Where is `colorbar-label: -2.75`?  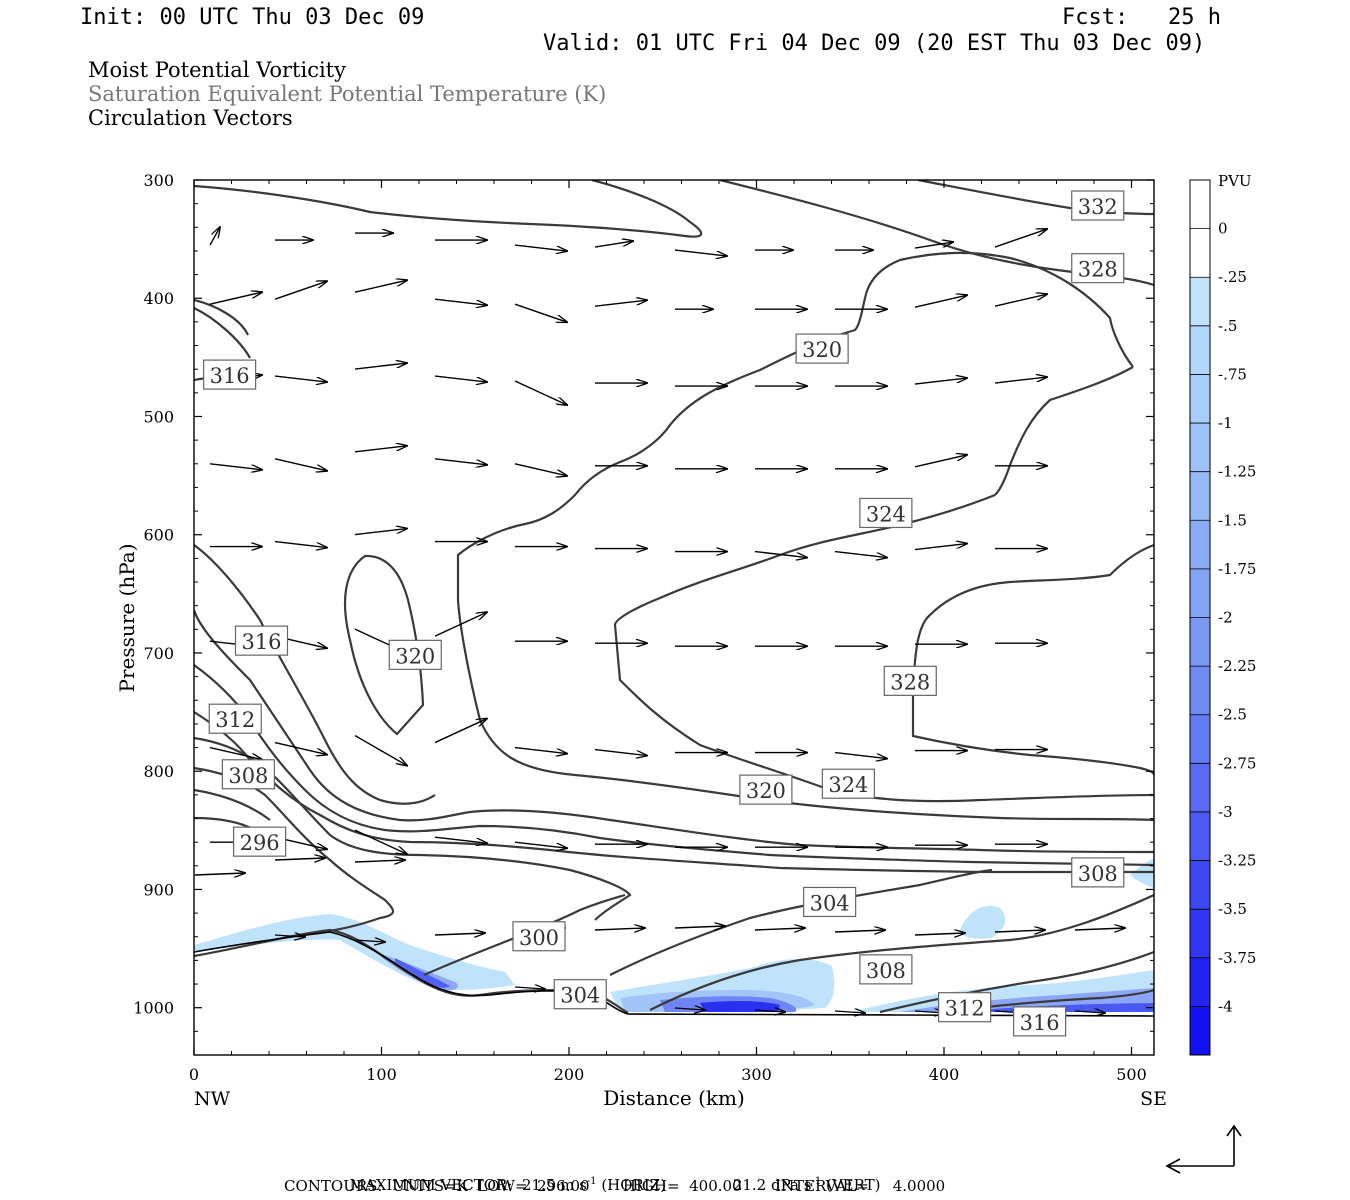 colorbar-label: -2.75 is located at coordinates (1237, 763).